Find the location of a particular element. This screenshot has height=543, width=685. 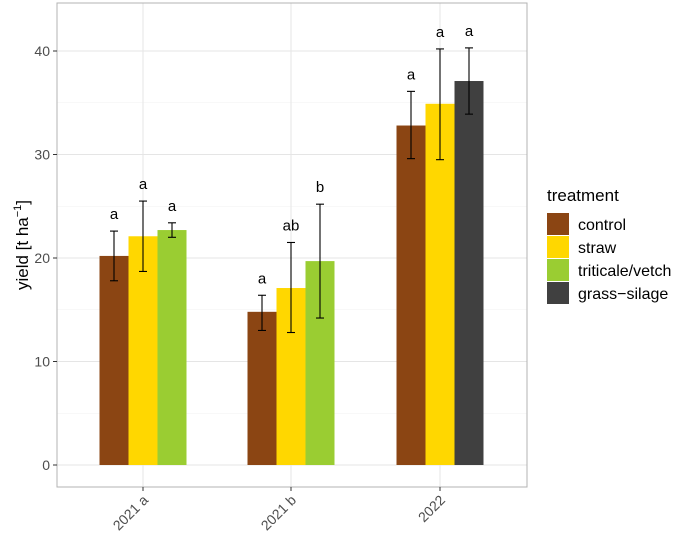

y-tick-label: 40 is located at coordinates (42, 51).